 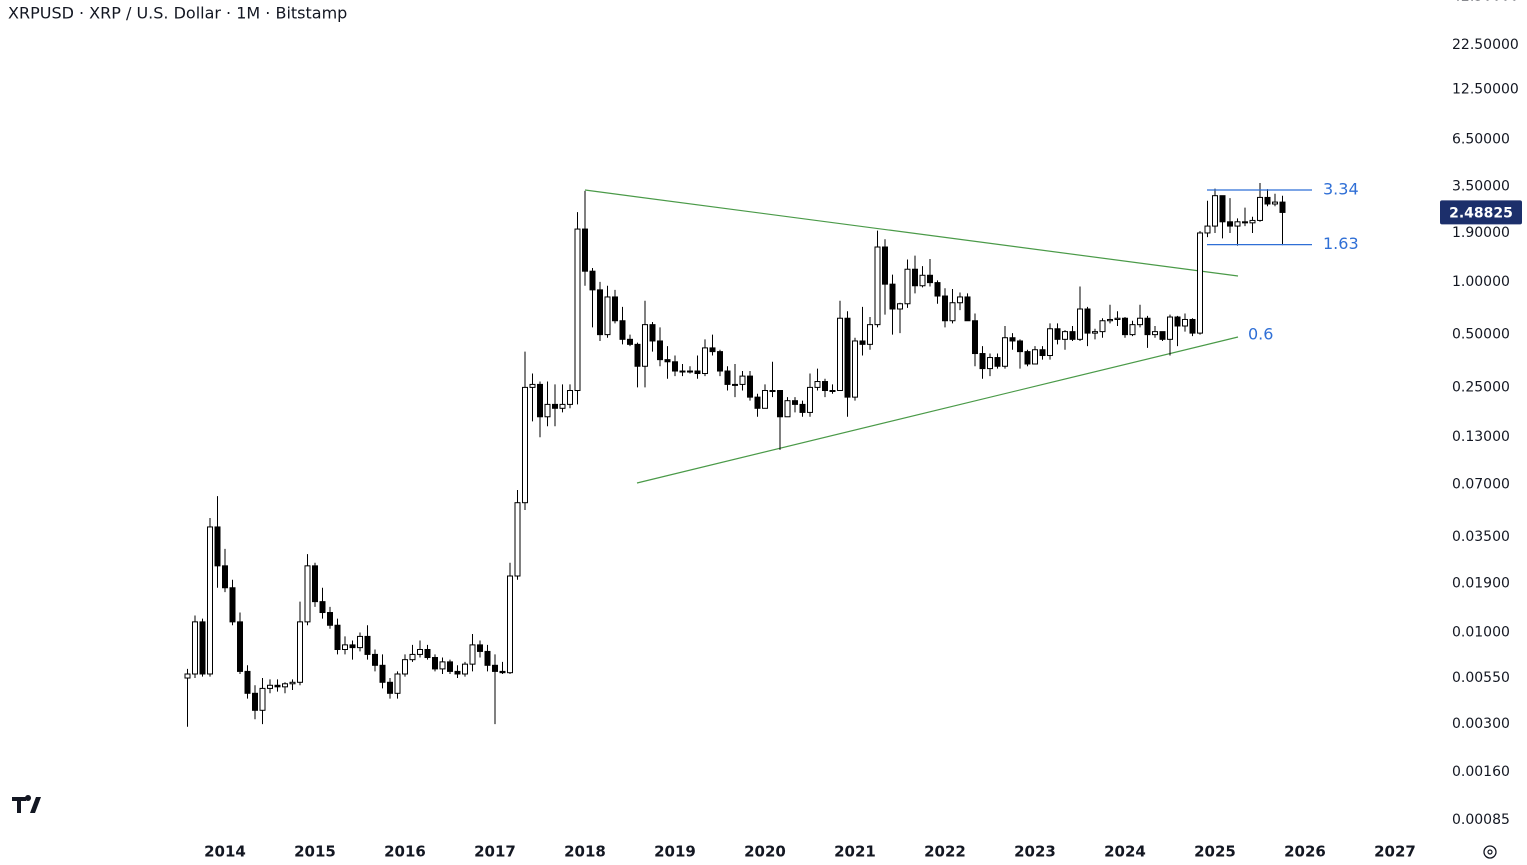 I want to click on level-label: 3.34, so click(x=1341, y=189).